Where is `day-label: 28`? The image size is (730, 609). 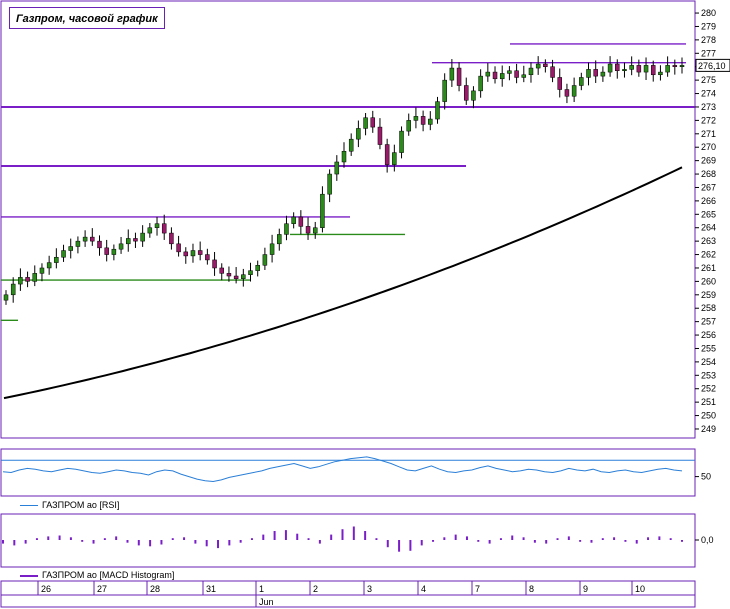 day-label: 28 is located at coordinates (155, 589).